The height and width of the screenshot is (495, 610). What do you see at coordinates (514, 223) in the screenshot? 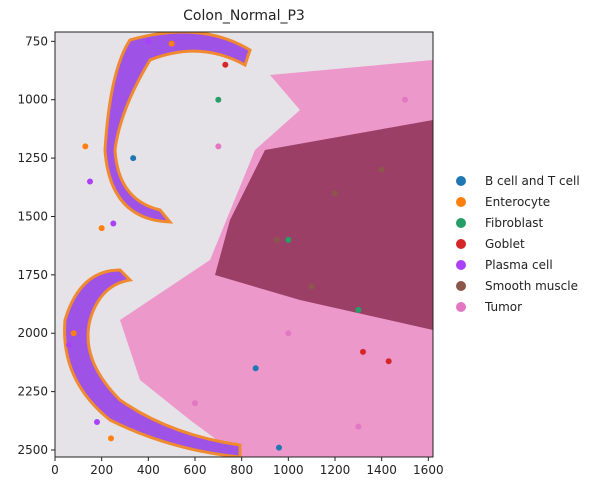
I see `legend-label: Fibroblast` at bounding box center [514, 223].